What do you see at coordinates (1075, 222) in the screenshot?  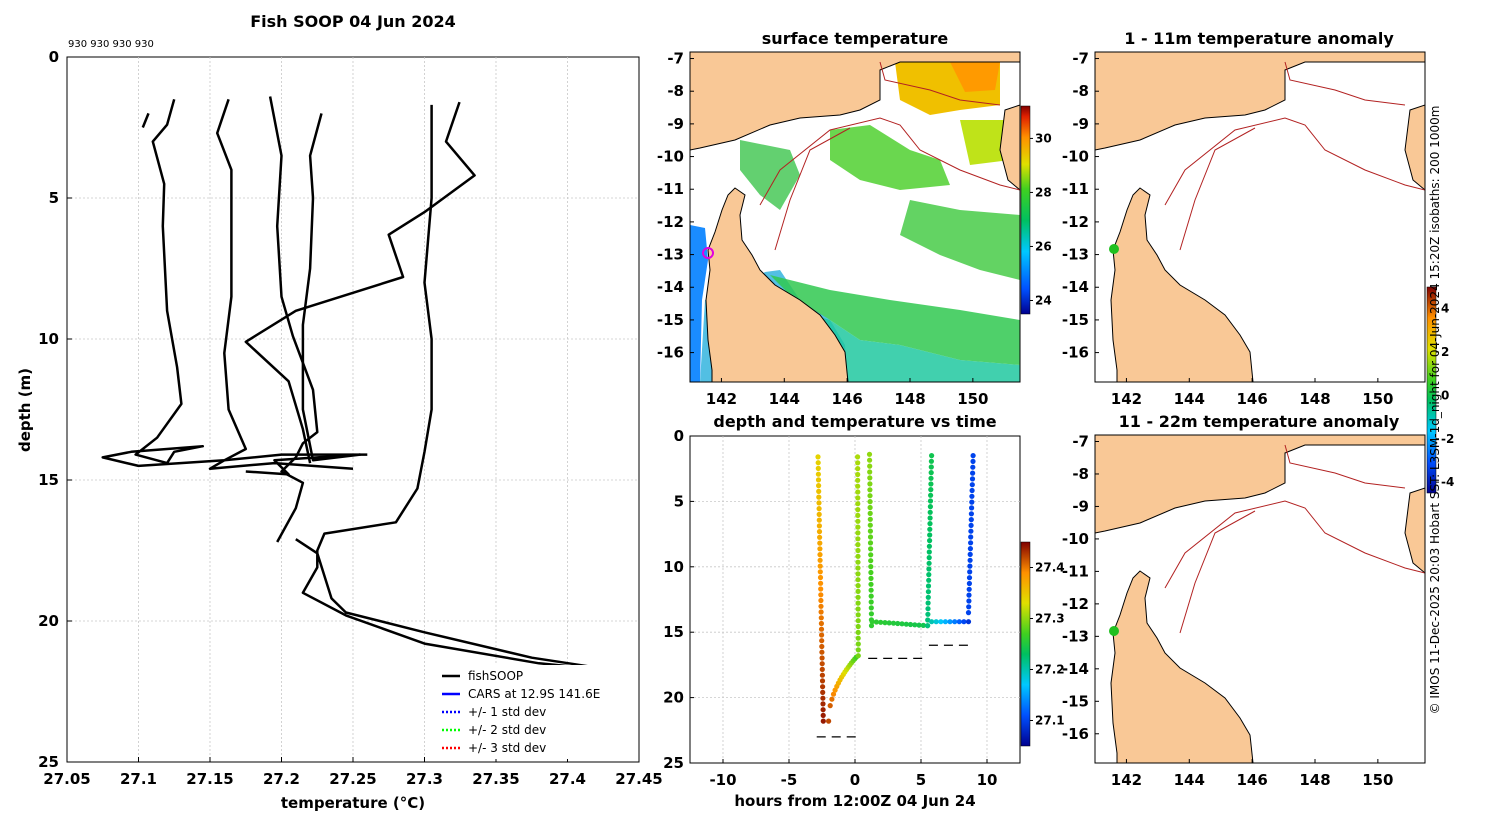 I see `anomaly-upper-y-tick-label: -12` at bounding box center [1075, 222].